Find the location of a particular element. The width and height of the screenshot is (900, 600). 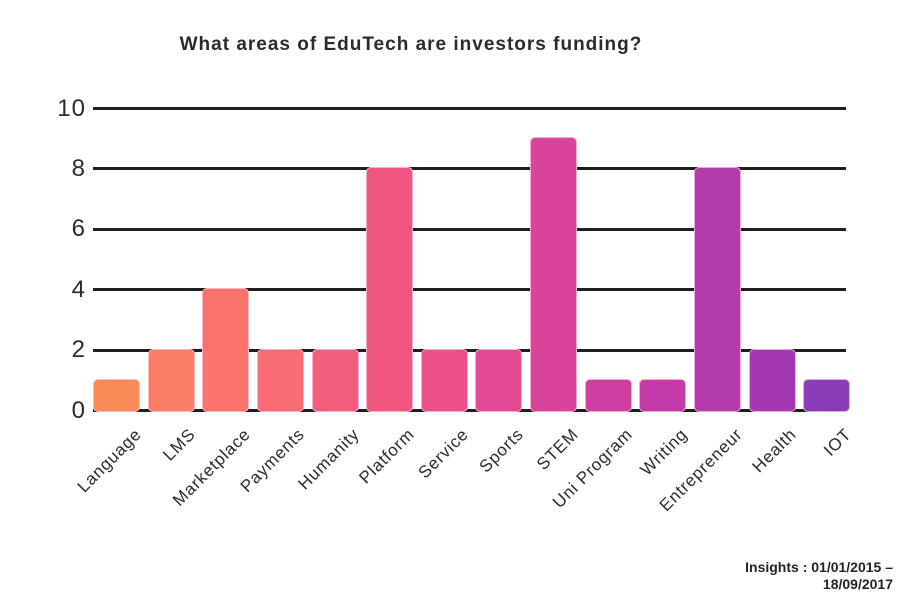

y-tick-label-8: 8 is located at coordinates (78, 168).